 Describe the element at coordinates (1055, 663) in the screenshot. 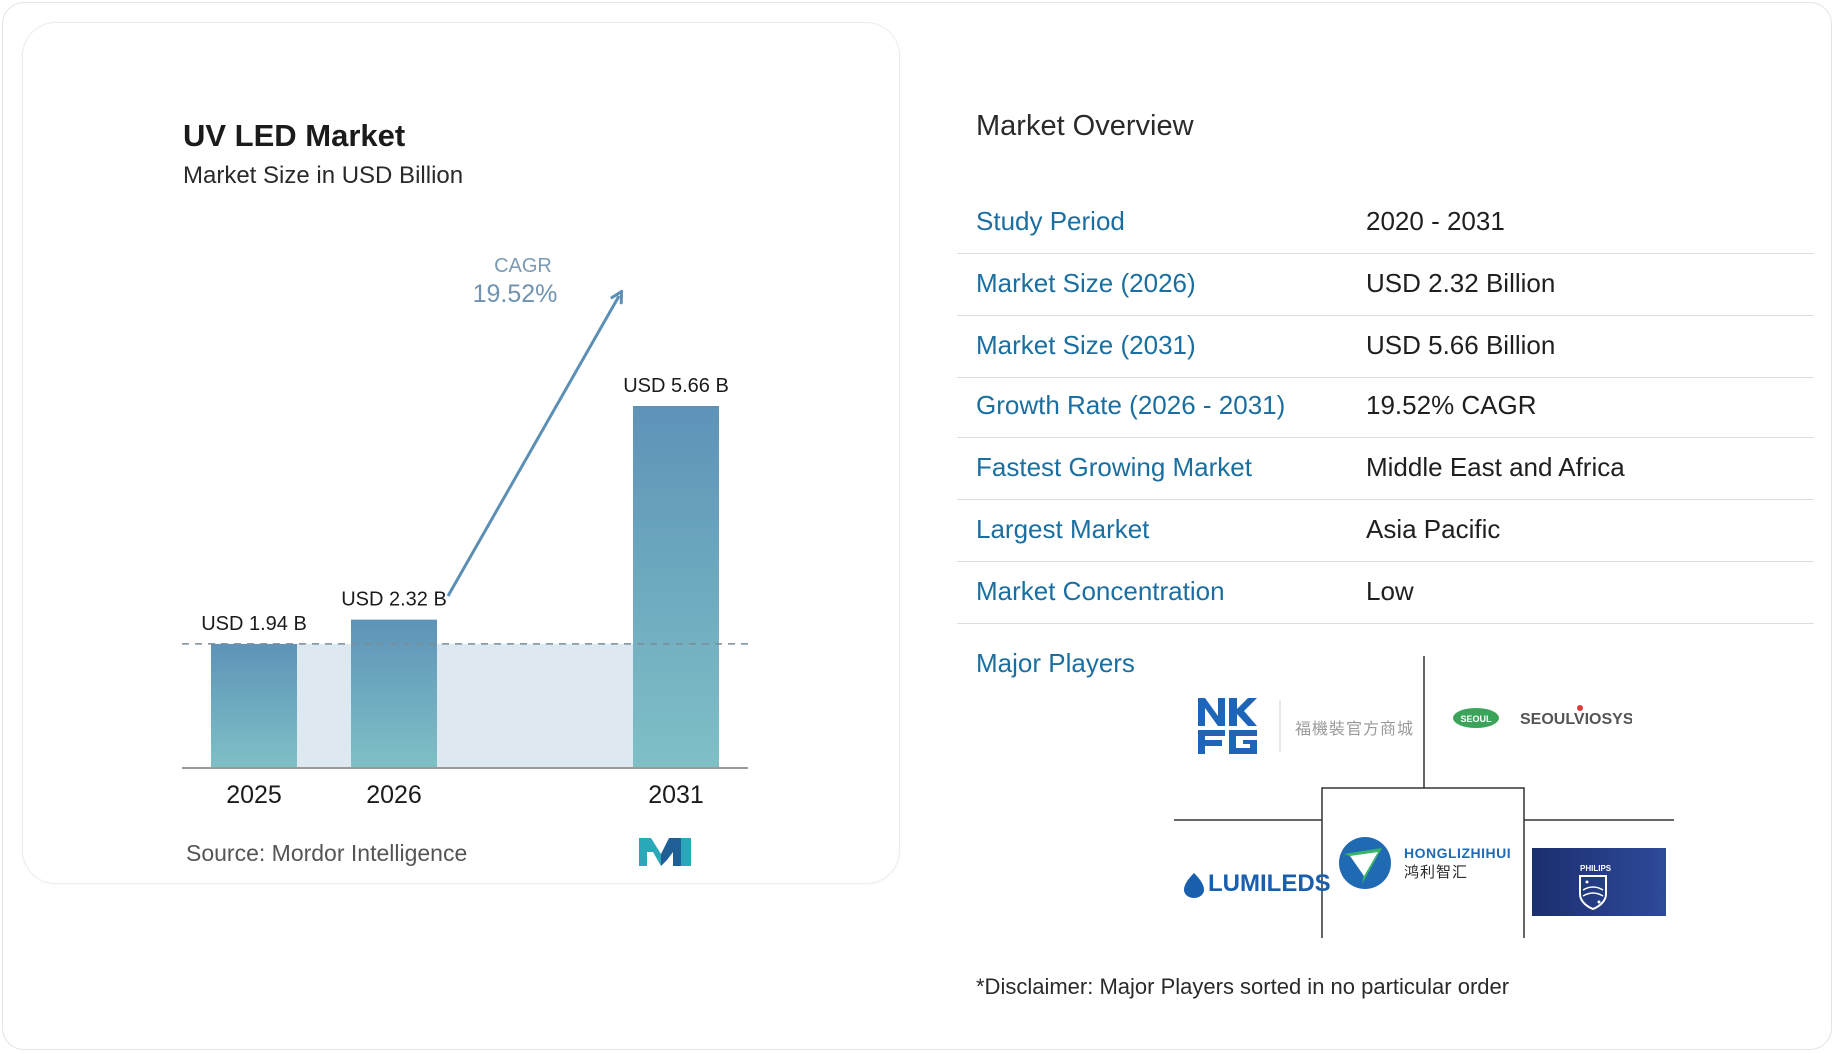

I see `major-players-label: Major Players` at that location.